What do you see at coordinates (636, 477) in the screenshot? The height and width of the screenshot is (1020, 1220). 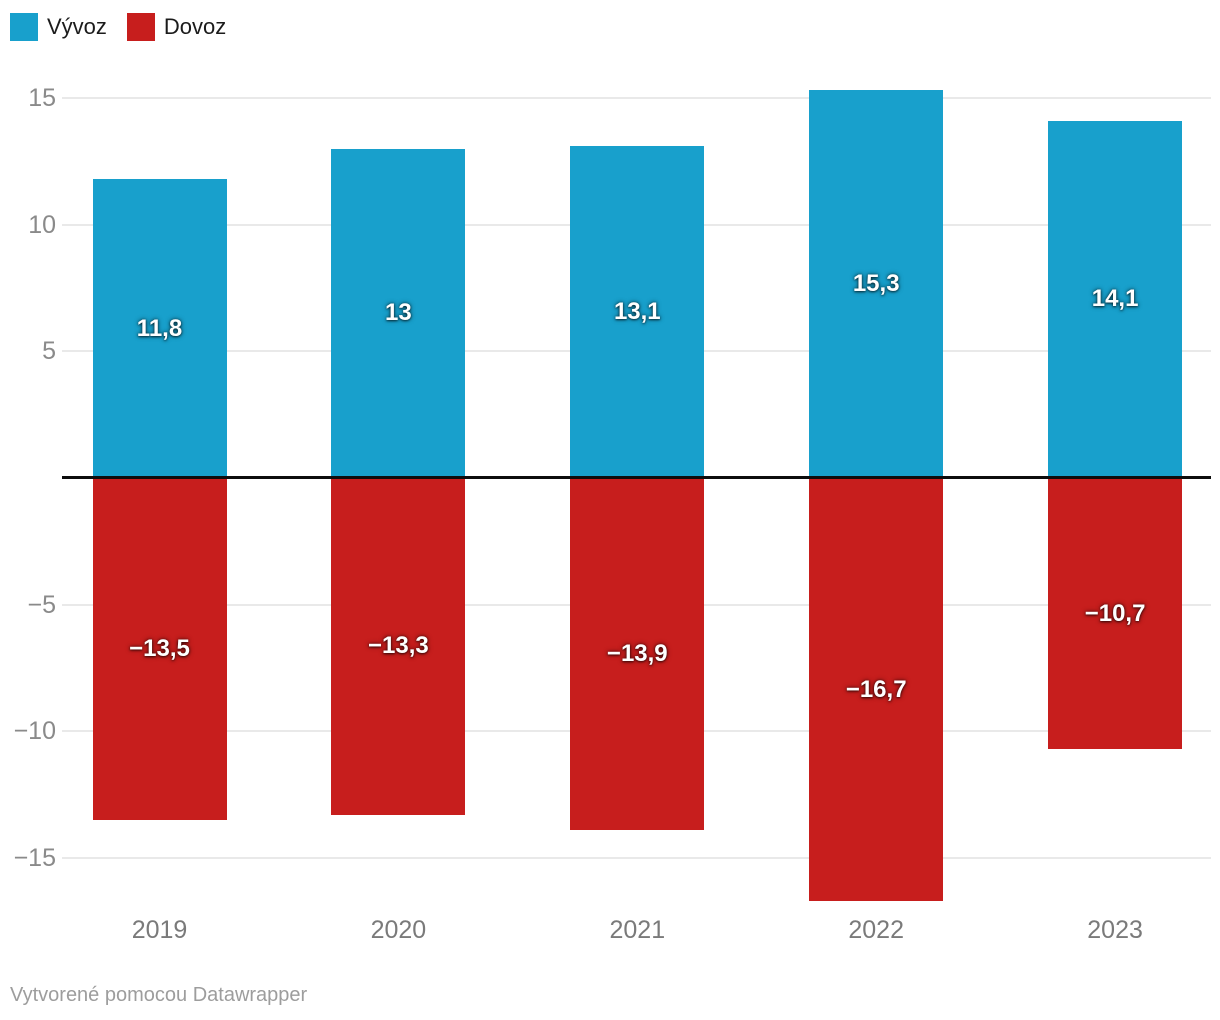 I see `zero-line` at bounding box center [636, 477].